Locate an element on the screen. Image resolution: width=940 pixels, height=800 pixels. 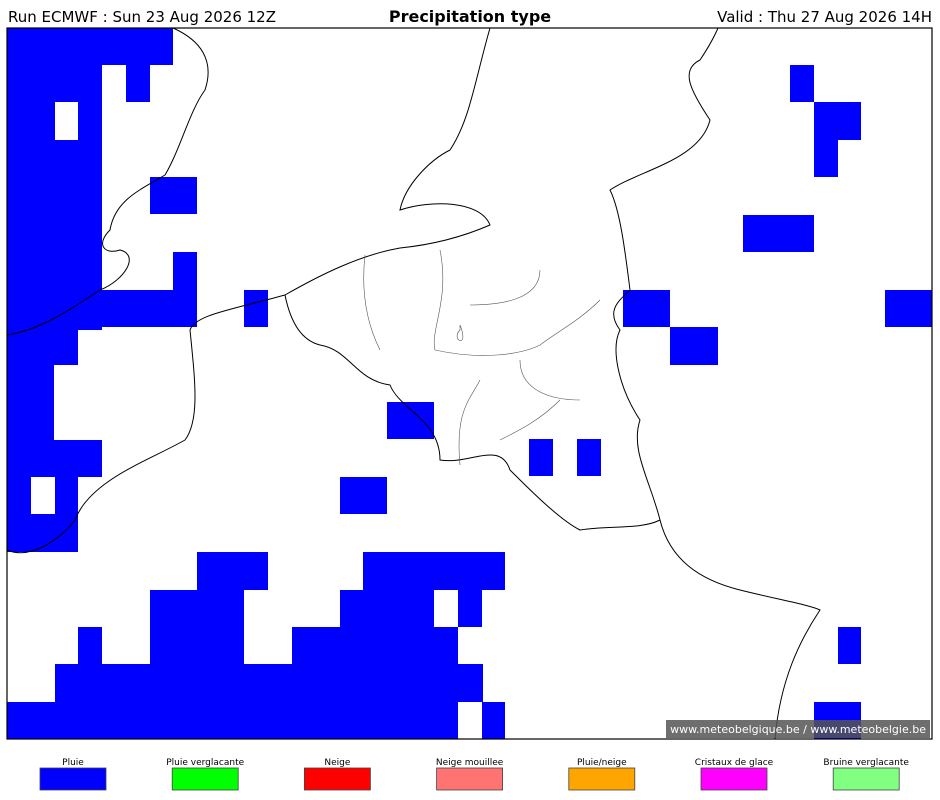
legend-label: Pluie/neige is located at coordinates (602, 763).